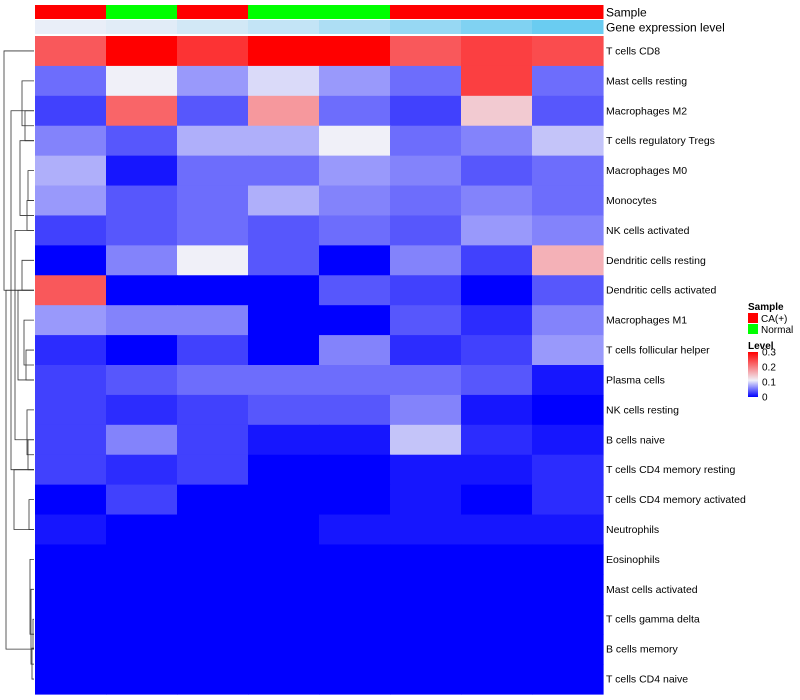 The image size is (800, 700). What do you see at coordinates (658, 351) in the screenshot?
I see `row-label: T cells follicular helper` at bounding box center [658, 351].